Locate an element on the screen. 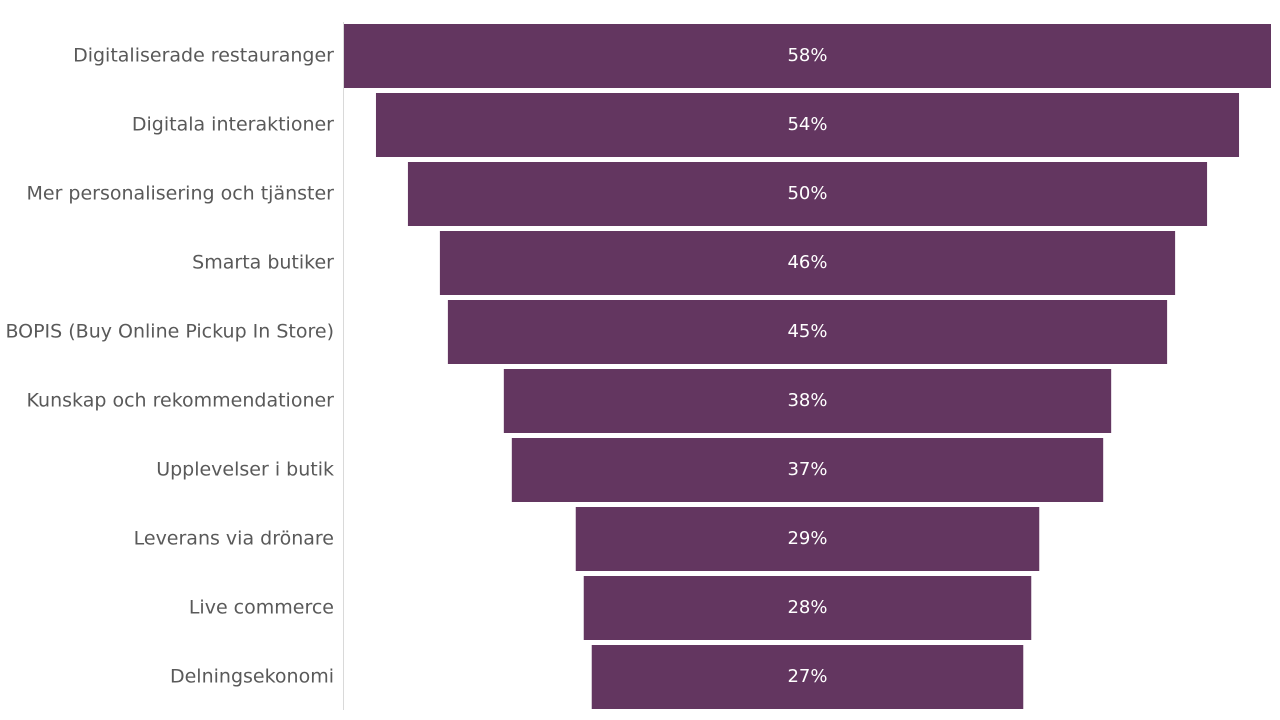  data-label: 54% is located at coordinates (807, 124).